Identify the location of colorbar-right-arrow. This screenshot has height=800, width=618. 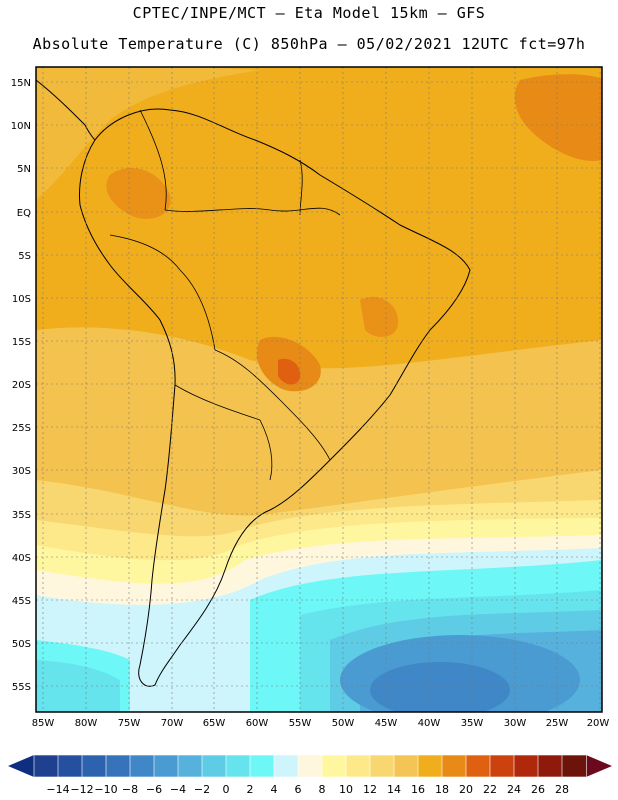
(599, 766).